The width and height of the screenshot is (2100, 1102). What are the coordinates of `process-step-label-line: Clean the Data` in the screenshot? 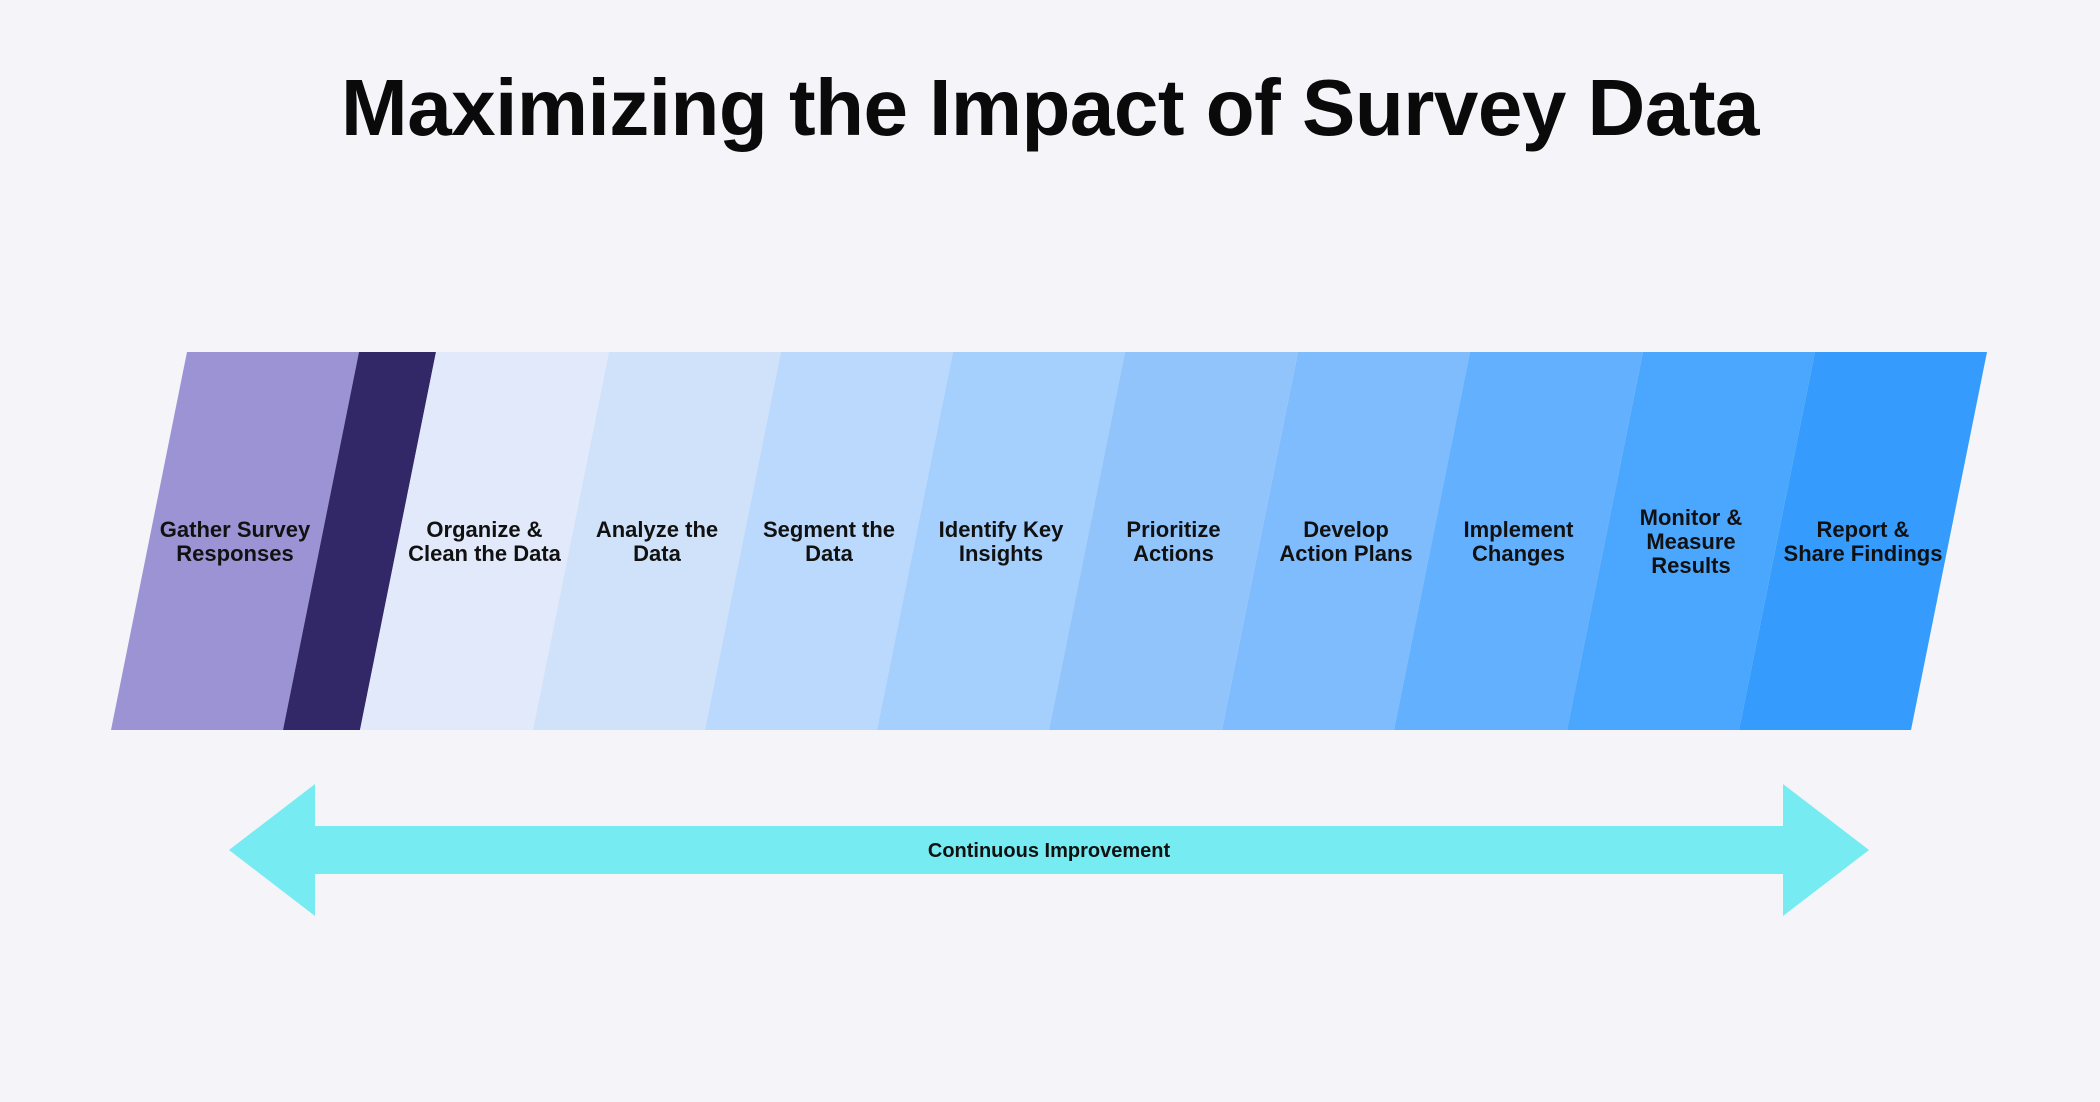 It's located at (485, 553).